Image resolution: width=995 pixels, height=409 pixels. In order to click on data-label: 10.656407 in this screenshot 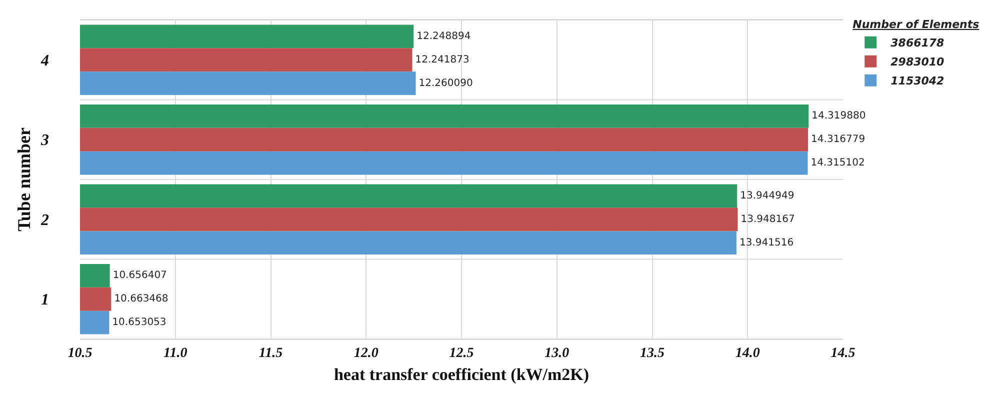, I will do `click(139, 276)`.